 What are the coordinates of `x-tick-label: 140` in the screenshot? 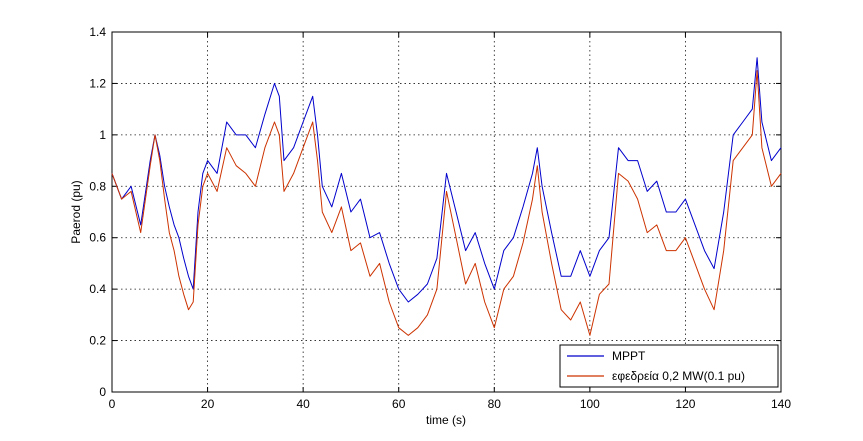 It's located at (781, 404).